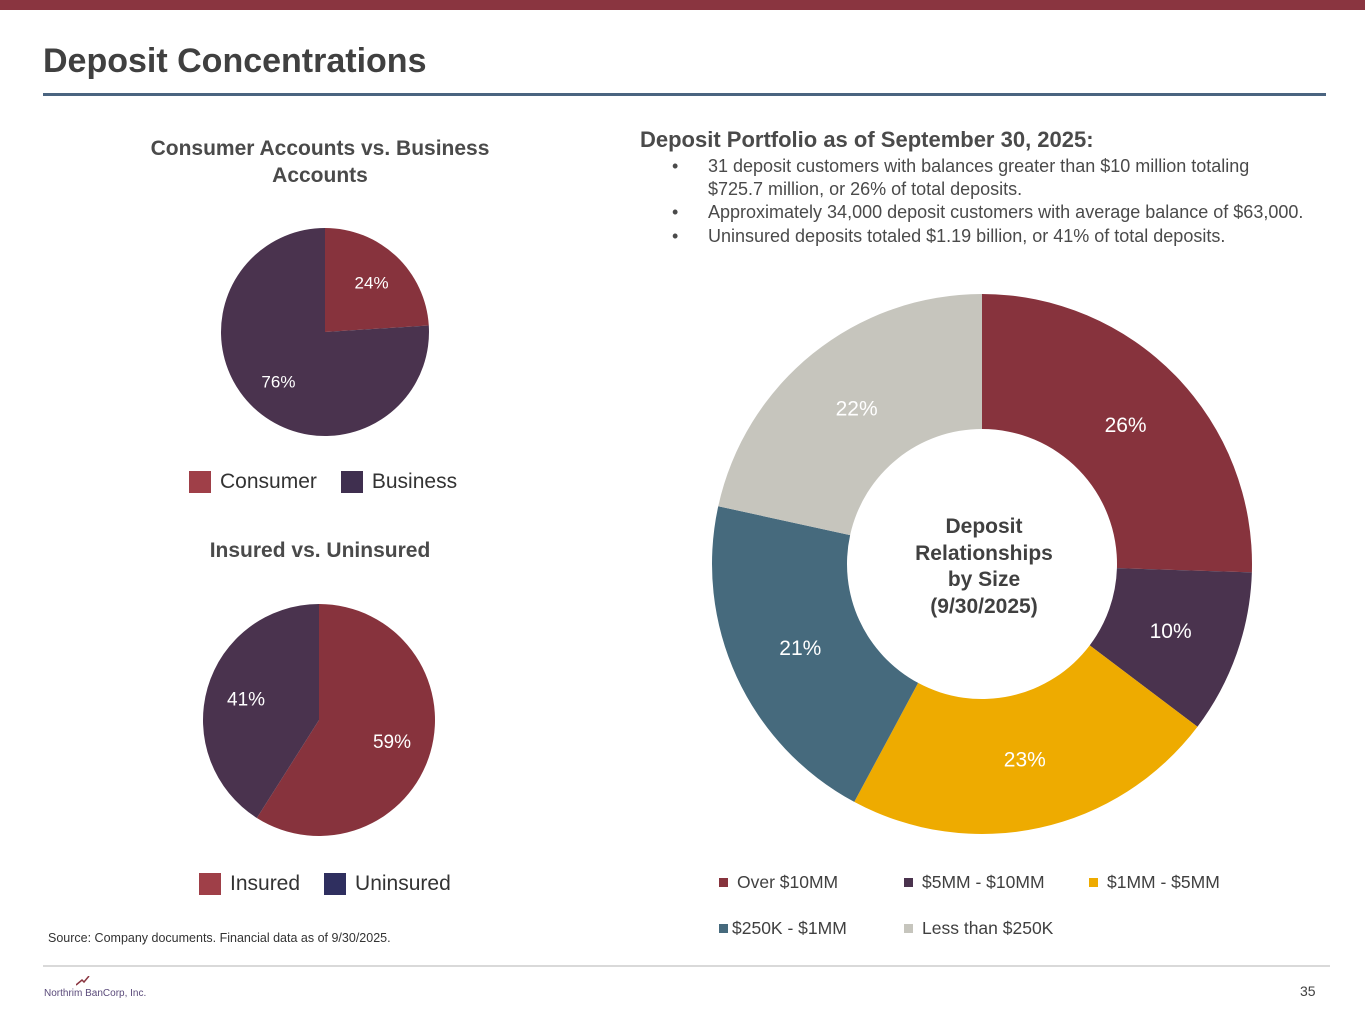 The height and width of the screenshot is (1024, 1365). I want to click on pie-data-label-2-2: 23%, so click(1025, 760).